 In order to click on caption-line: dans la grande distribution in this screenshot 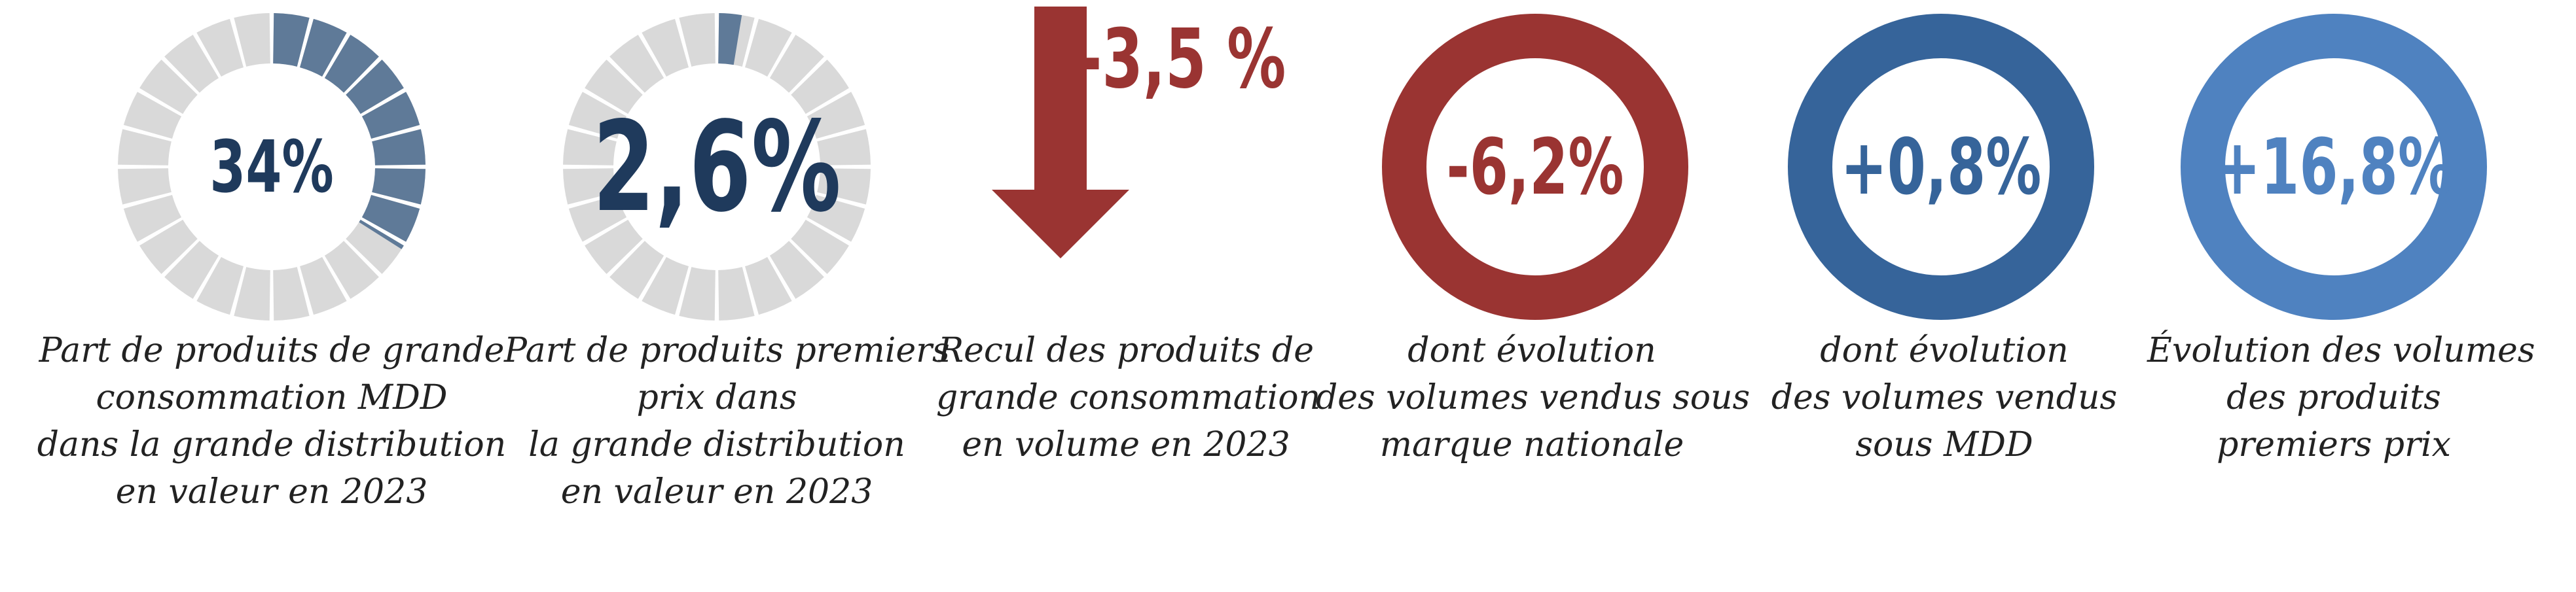, I will do `click(272, 445)`.